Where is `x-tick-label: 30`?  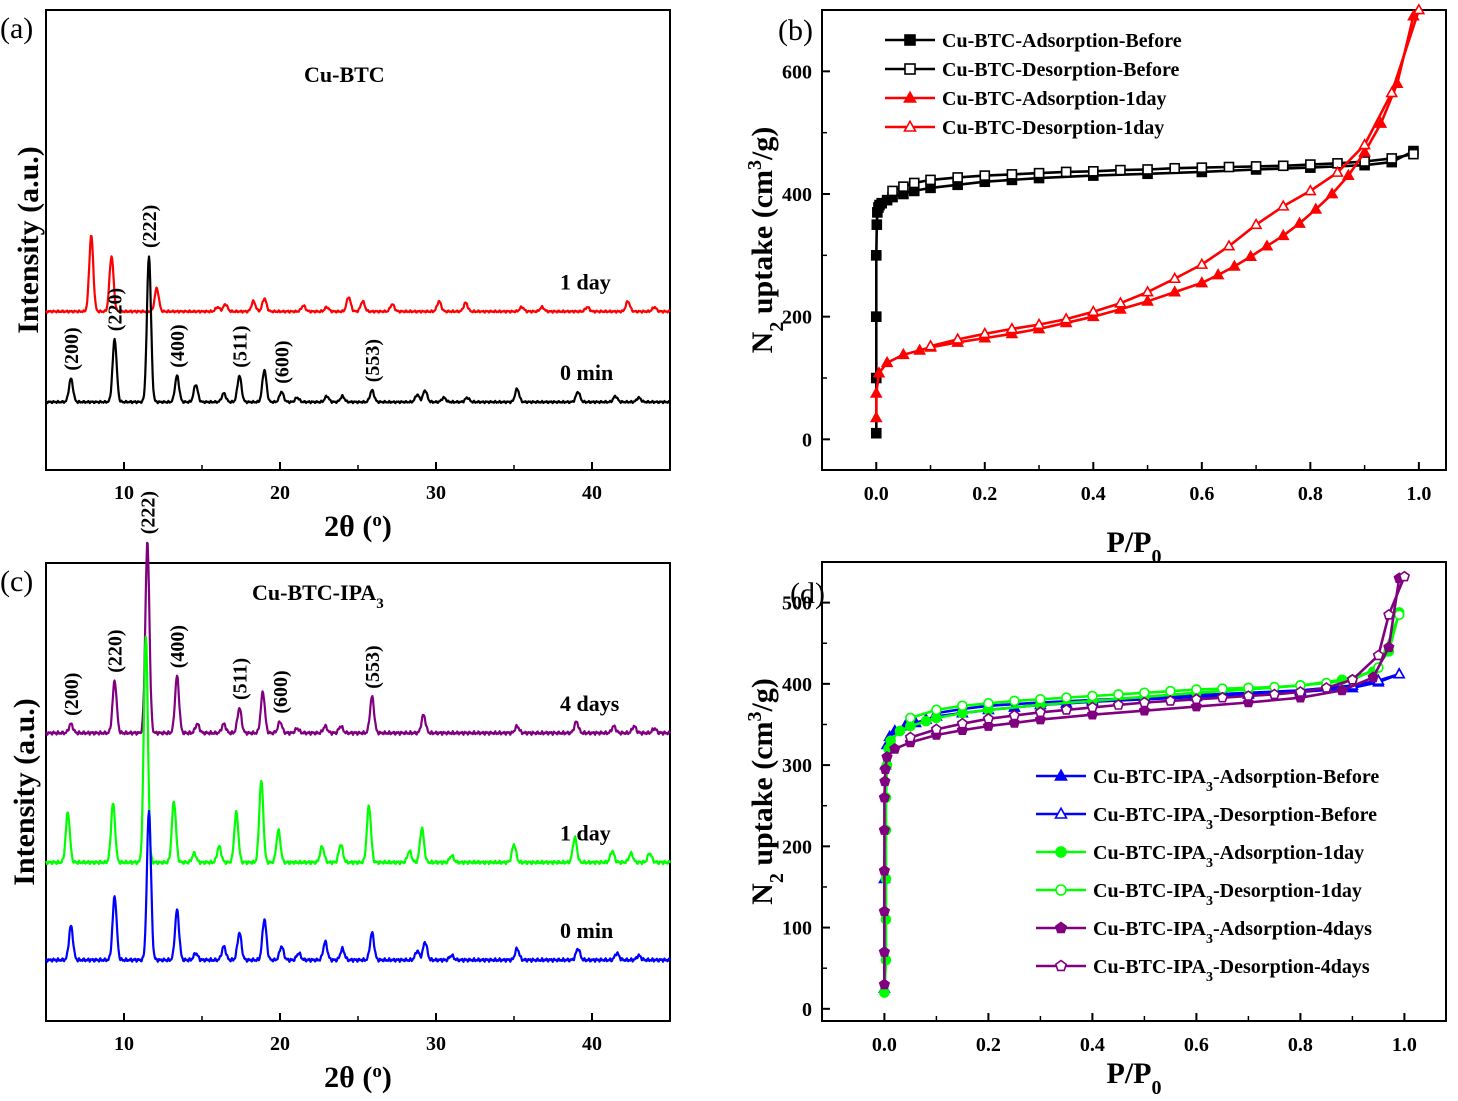 x-tick-label: 30 is located at coordinates (436, 493).